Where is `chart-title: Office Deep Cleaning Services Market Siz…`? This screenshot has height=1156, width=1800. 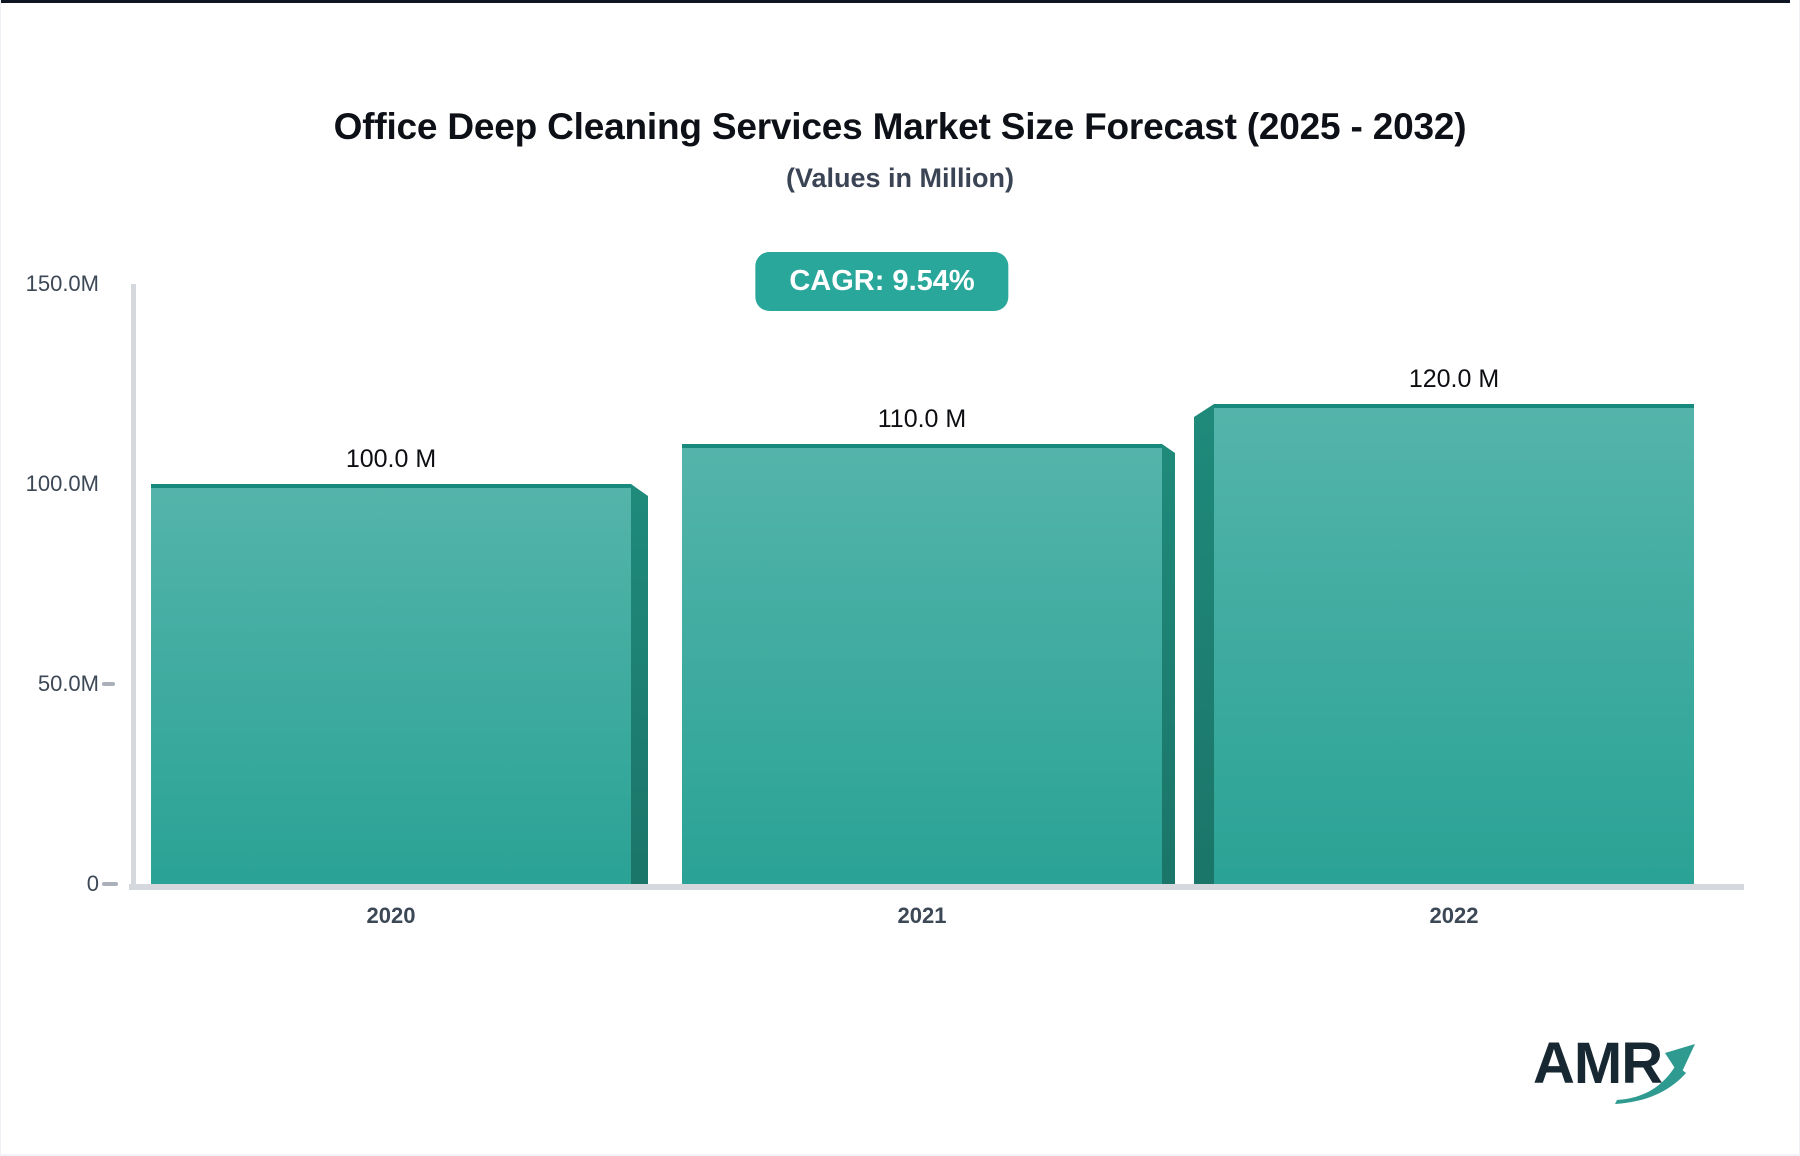
chart-title: Office Deep Cleaning Services Market Siz… is located at coordinates (900, 126).